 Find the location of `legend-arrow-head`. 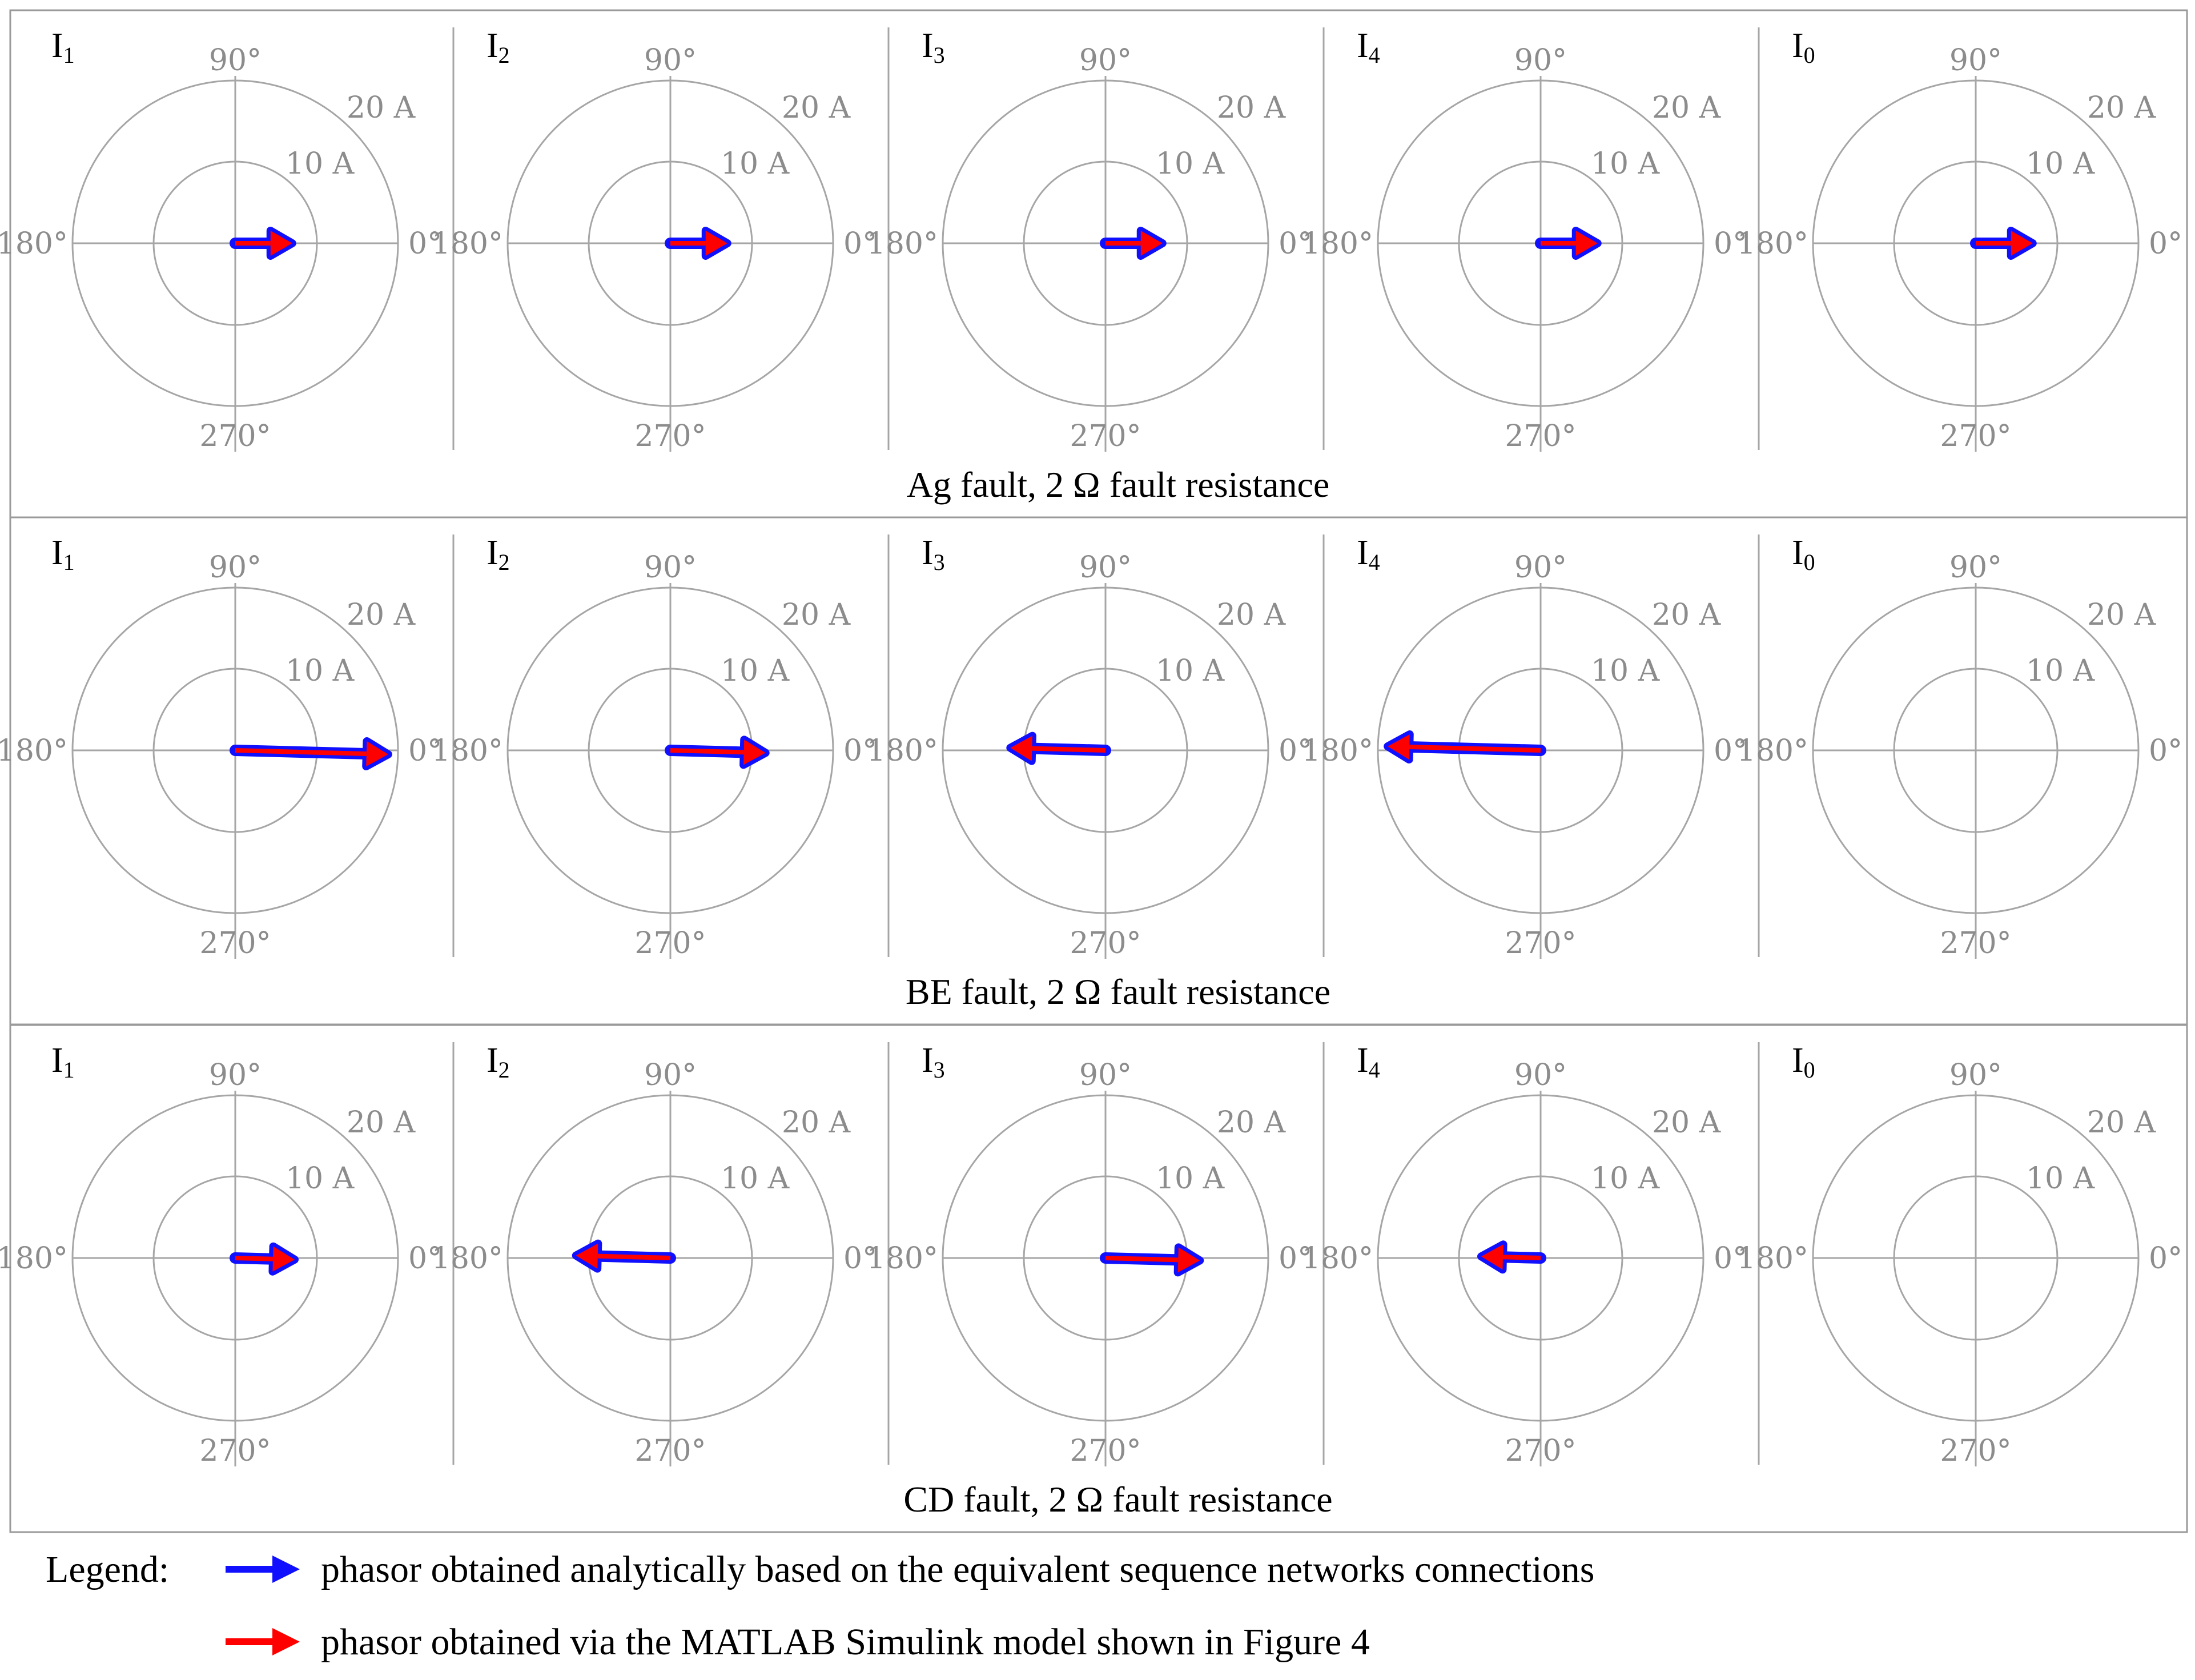

legend-arrow-head is located at coordinates (286, 1569).